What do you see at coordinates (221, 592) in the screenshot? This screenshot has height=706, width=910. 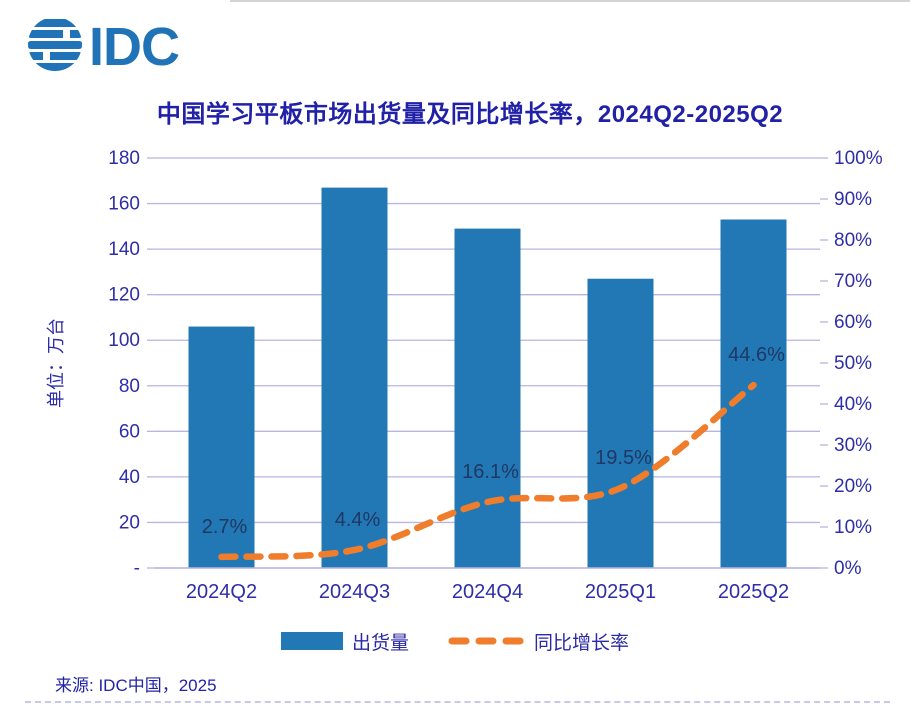 I see `x-axis-label-2024Q2: 2024Q2` at bounding box center [221, 592].